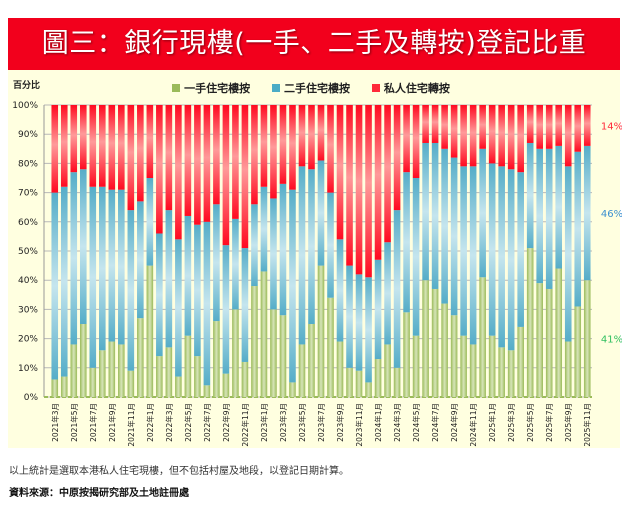 This screenshot has height=507, width=622. I want to click on y-tick-label: 20%, so click(28, 340).